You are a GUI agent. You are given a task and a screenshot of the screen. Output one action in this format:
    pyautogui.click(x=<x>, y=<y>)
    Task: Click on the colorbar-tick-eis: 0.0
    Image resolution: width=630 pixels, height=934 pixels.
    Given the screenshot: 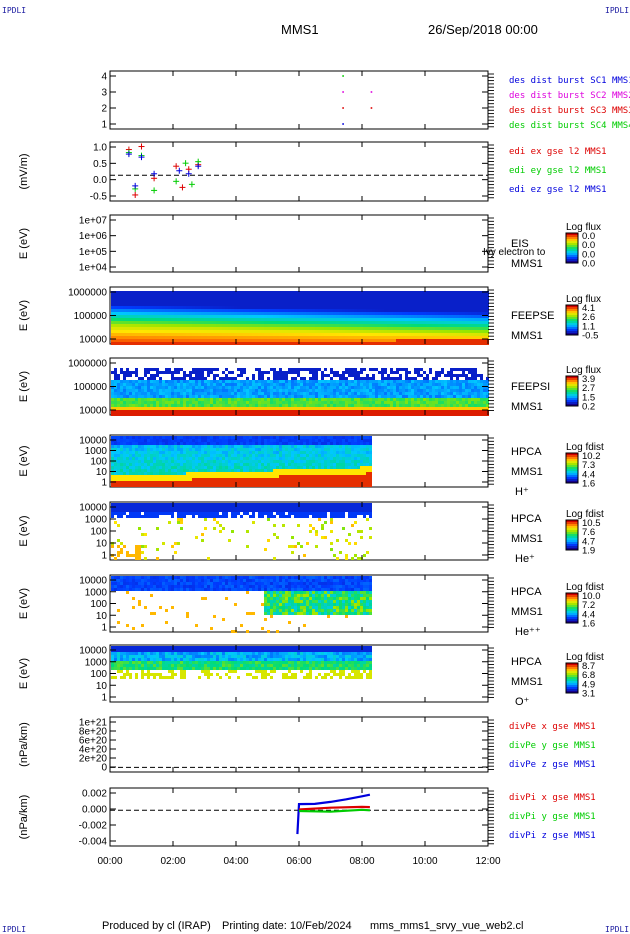 What is the action you would take?
    pyautogui.click(x=588, y=245)
    